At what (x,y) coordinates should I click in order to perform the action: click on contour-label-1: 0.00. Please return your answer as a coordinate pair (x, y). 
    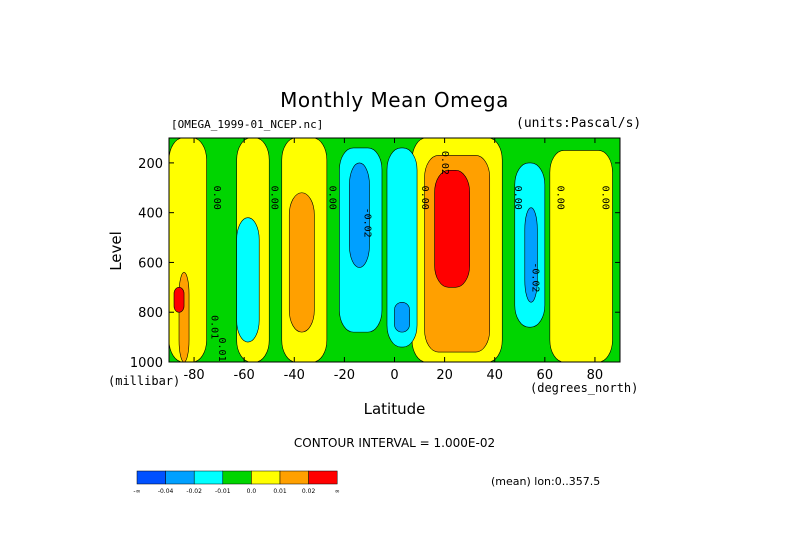
    Looking at the image, I should click on (274, 198).